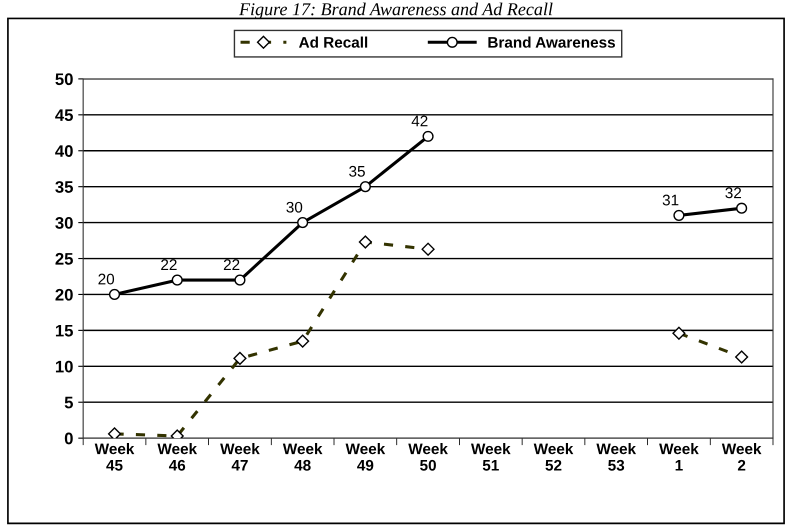 Image resolution: width=792 pixels, height=526 pixels. I want to click on y-tick-label: 25, so click(64, 258).